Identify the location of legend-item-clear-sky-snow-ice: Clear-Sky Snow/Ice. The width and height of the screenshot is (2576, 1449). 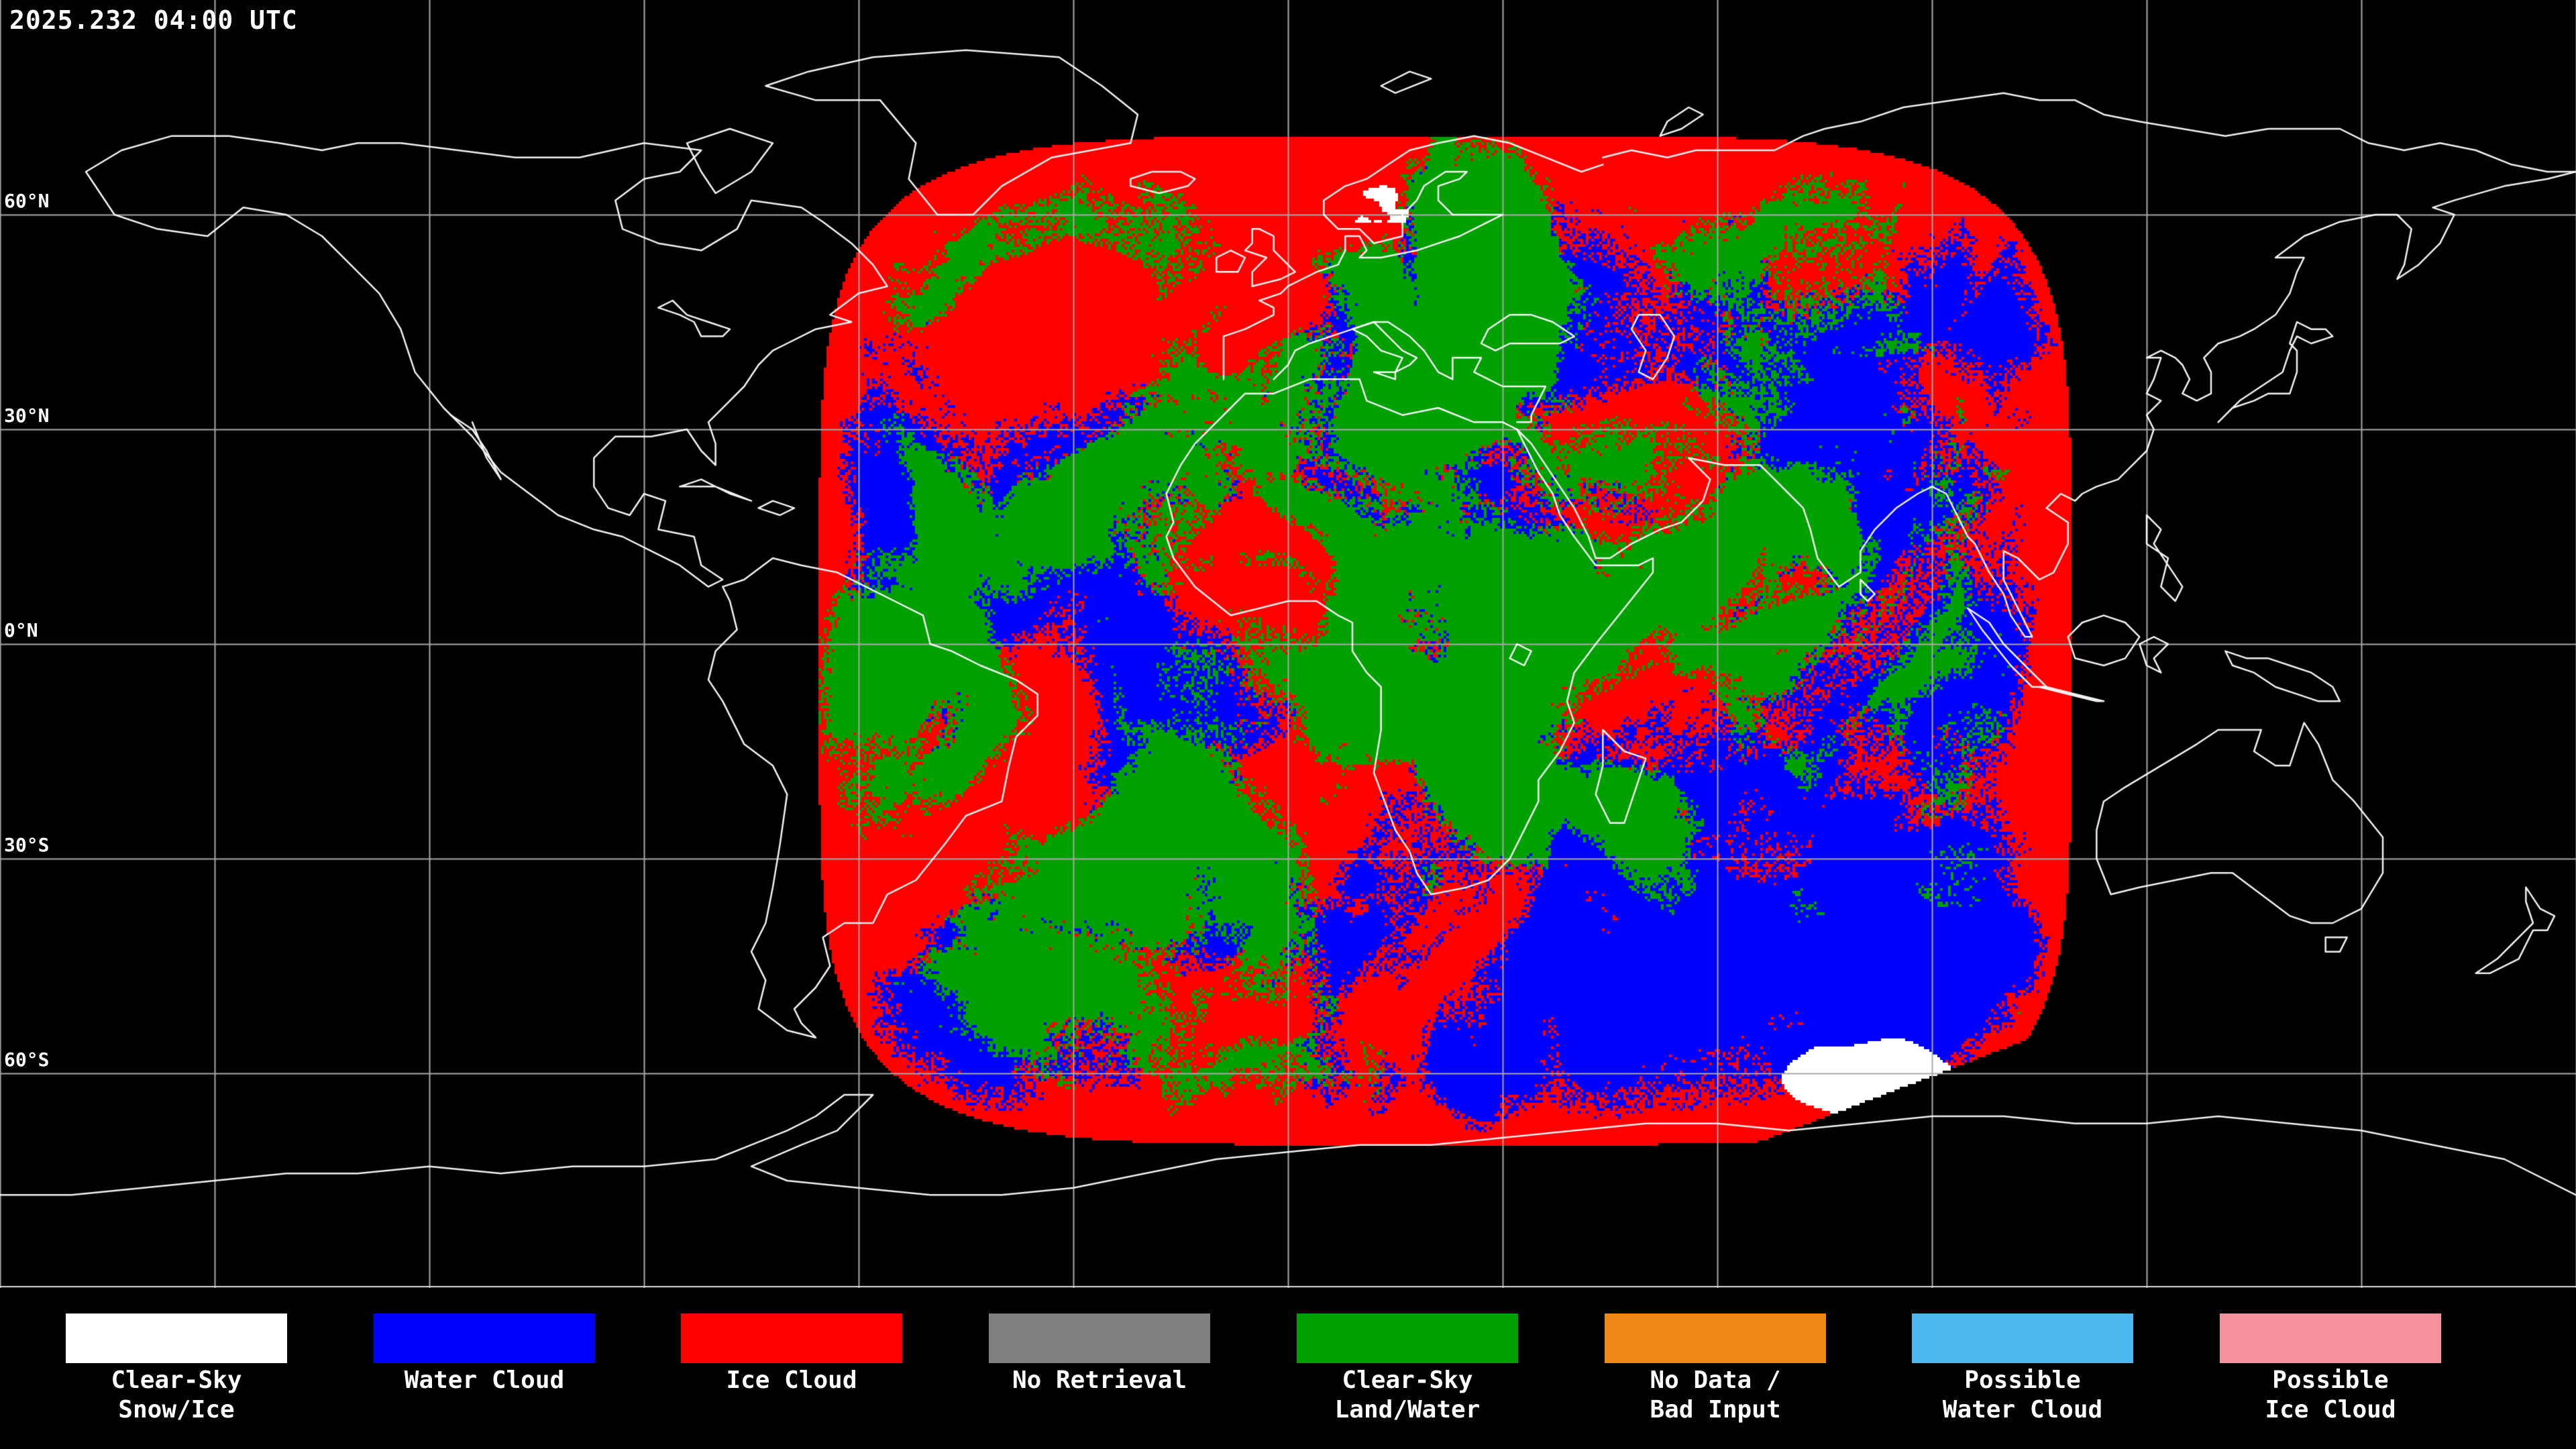
(176, 1368).